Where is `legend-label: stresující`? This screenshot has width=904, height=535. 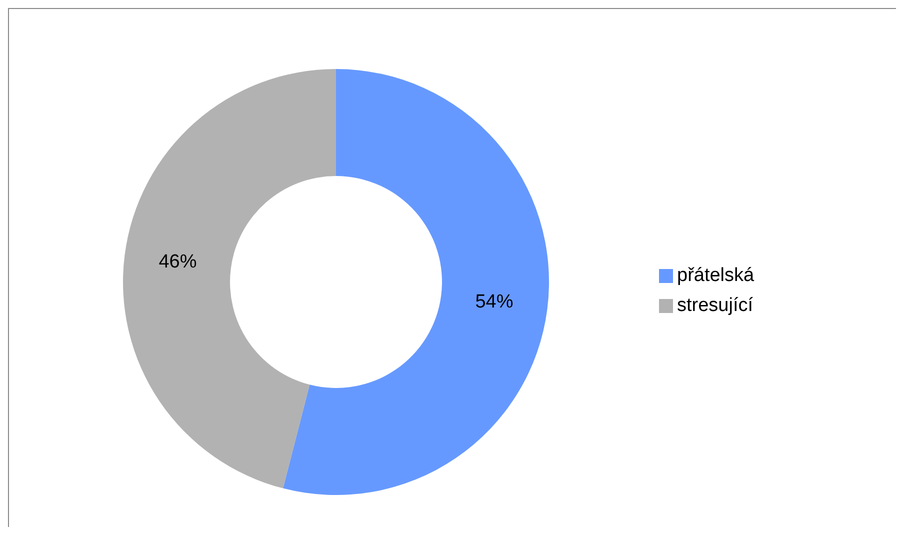
legend-label: stresující is located at coordinates (715, 305).